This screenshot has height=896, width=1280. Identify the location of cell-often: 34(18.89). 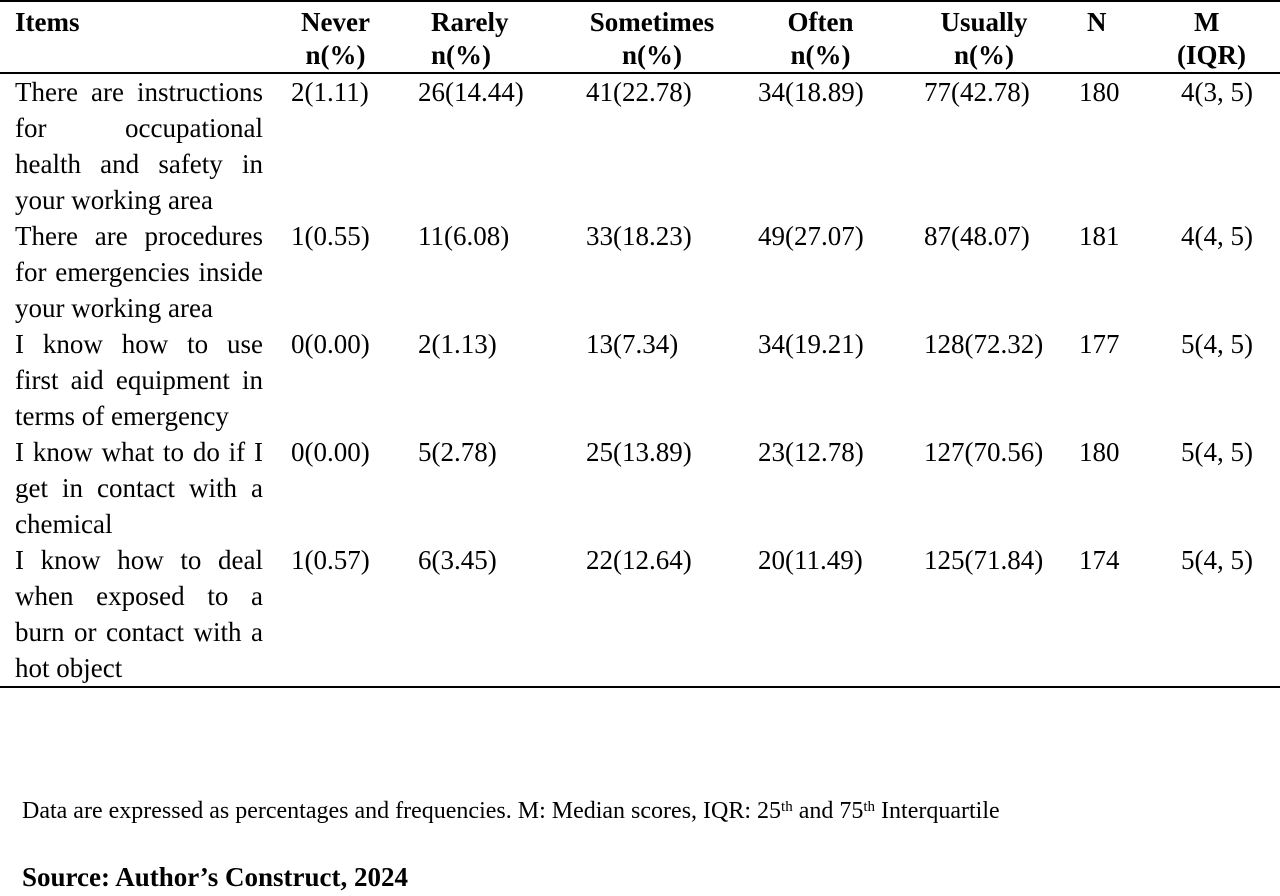
(811, 92).